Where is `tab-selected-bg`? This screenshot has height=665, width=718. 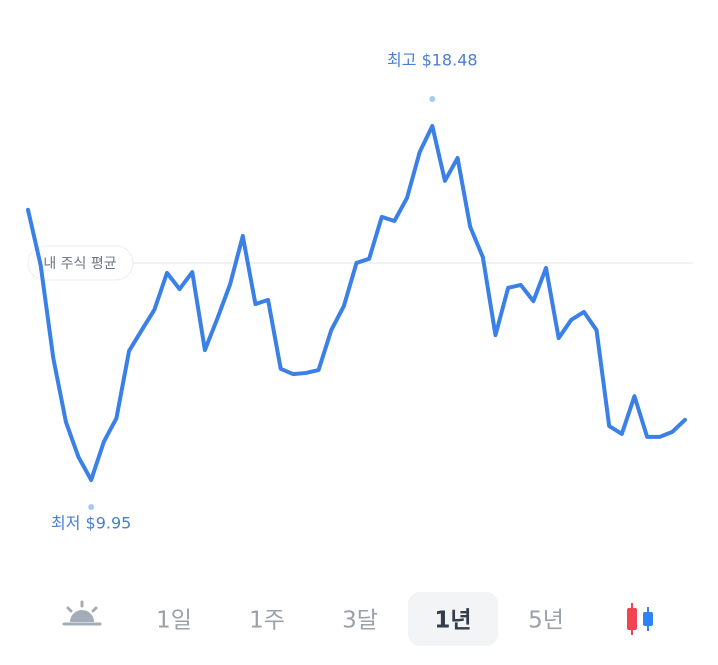 tab-selected-bg is located at coordinates (453, 619).